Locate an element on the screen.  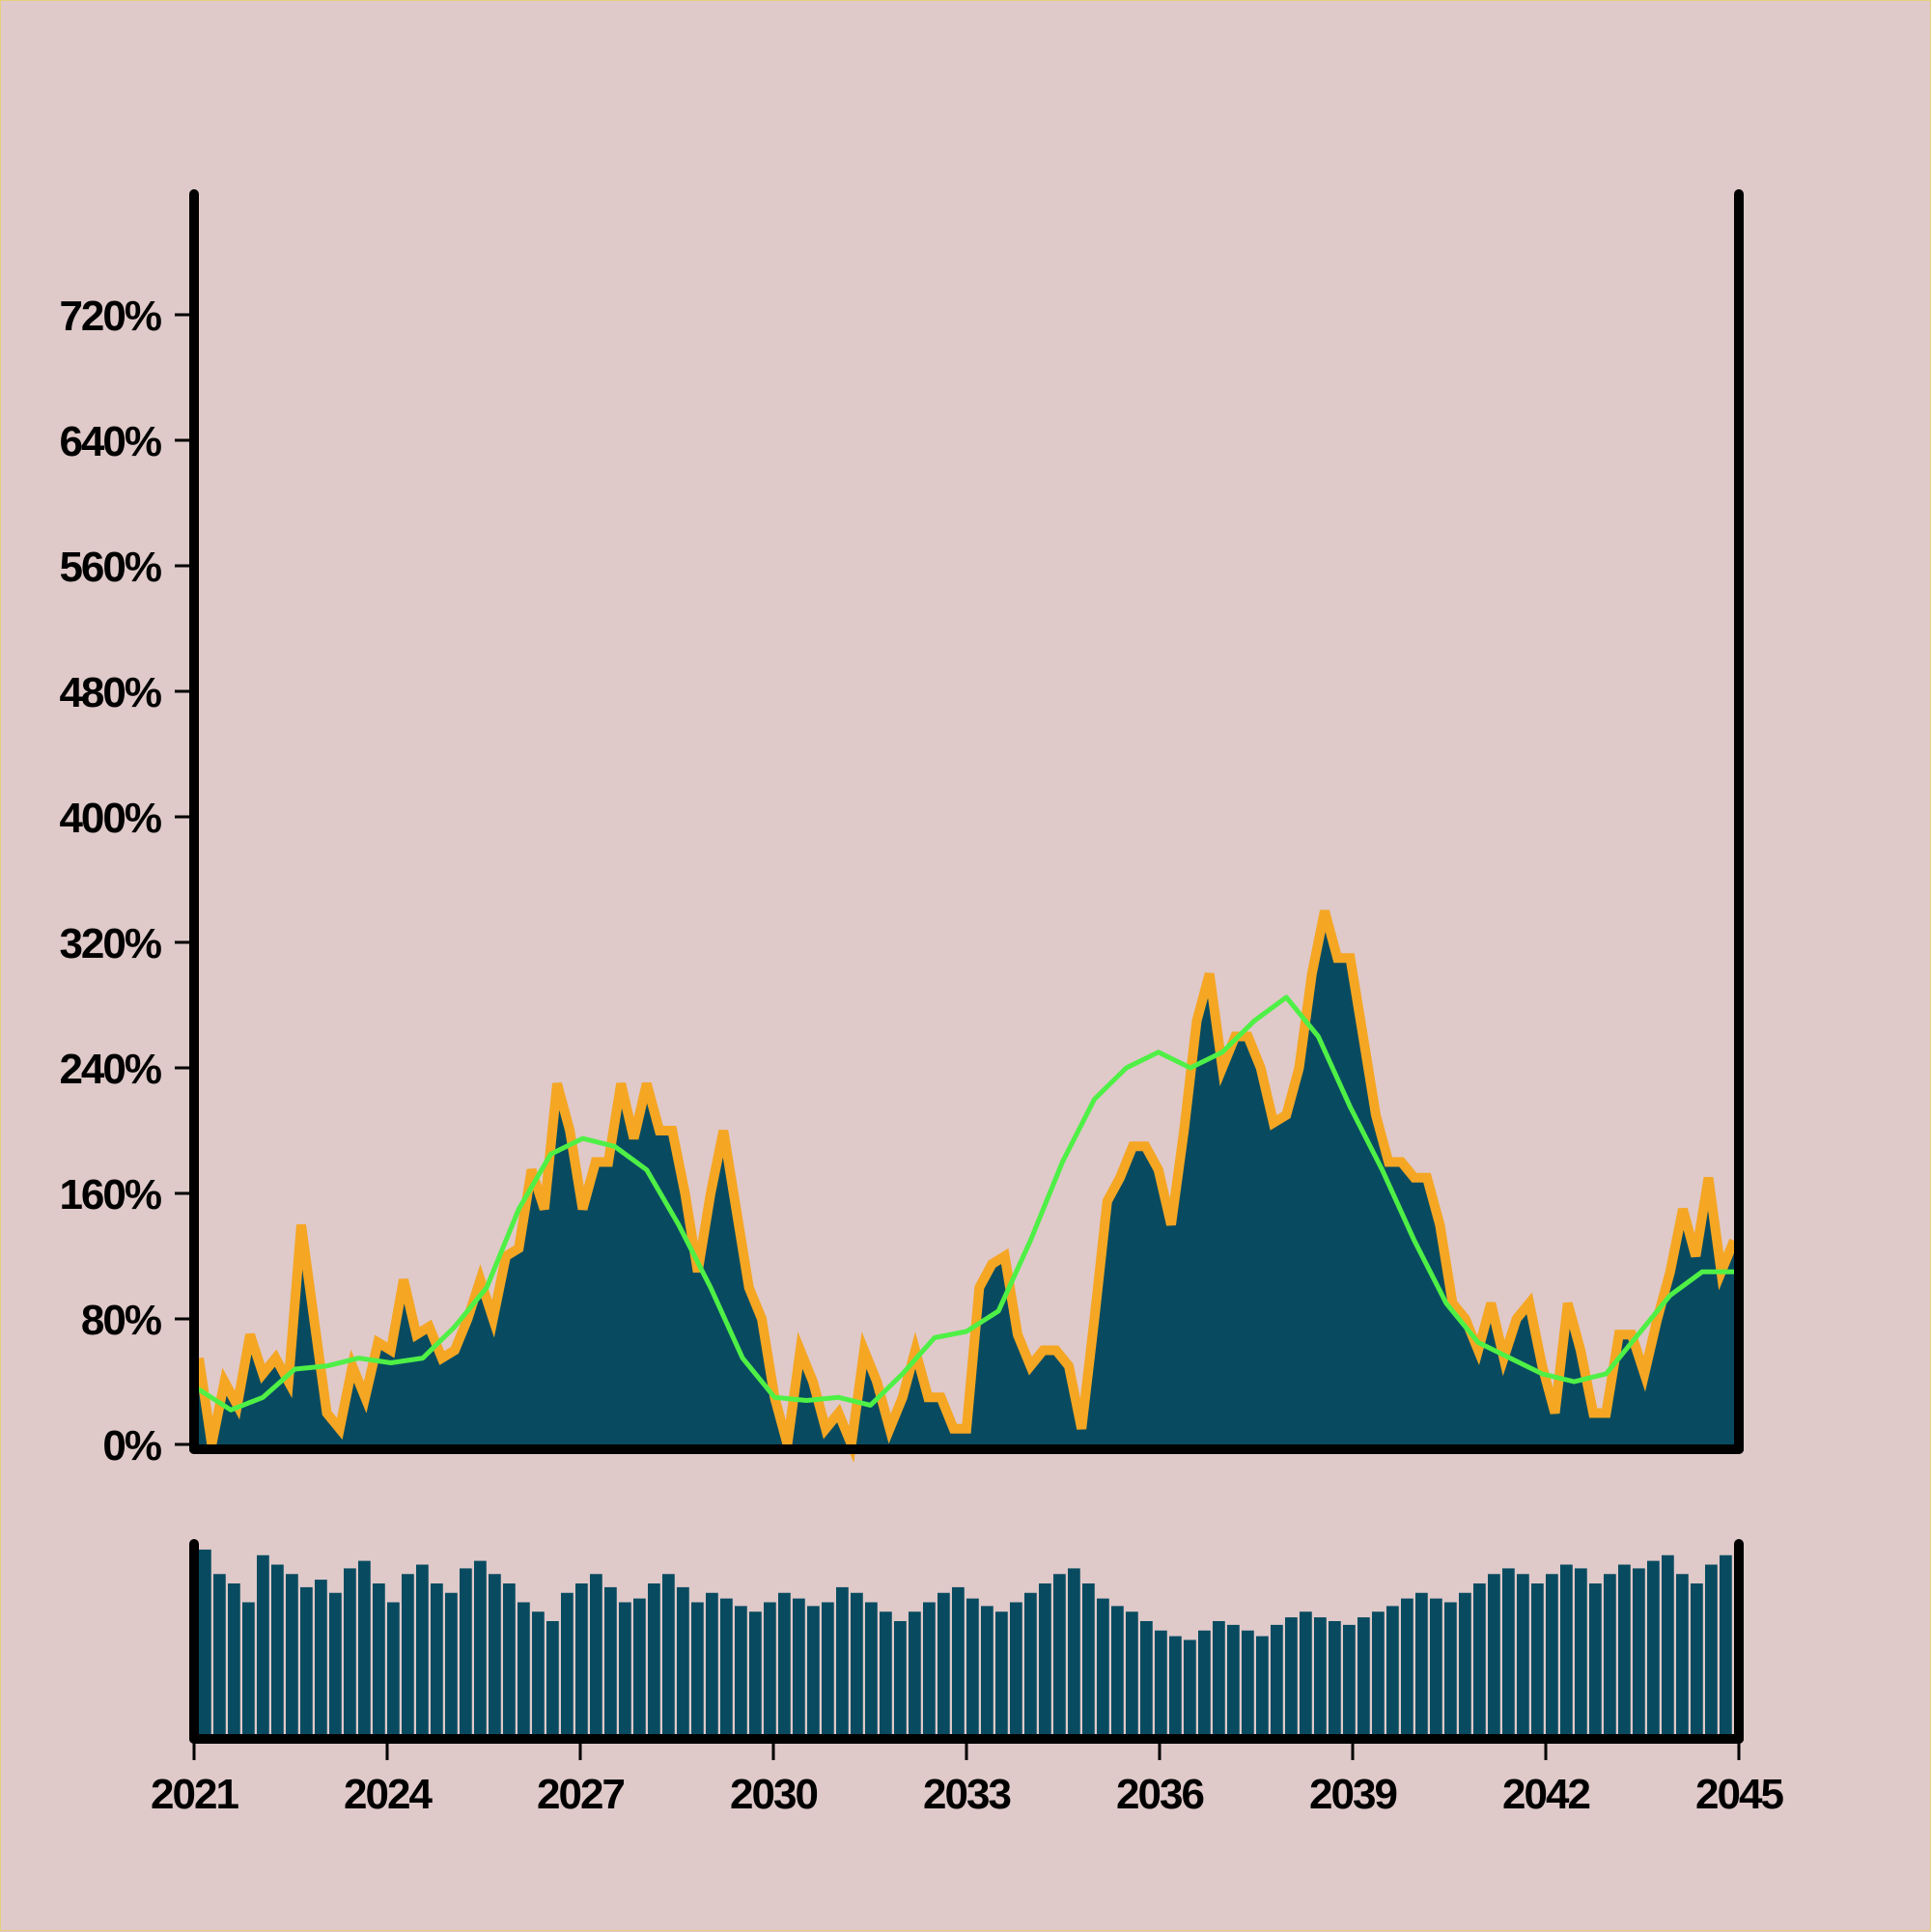
volume-bars-layer is located at coordinates (965, 1642).